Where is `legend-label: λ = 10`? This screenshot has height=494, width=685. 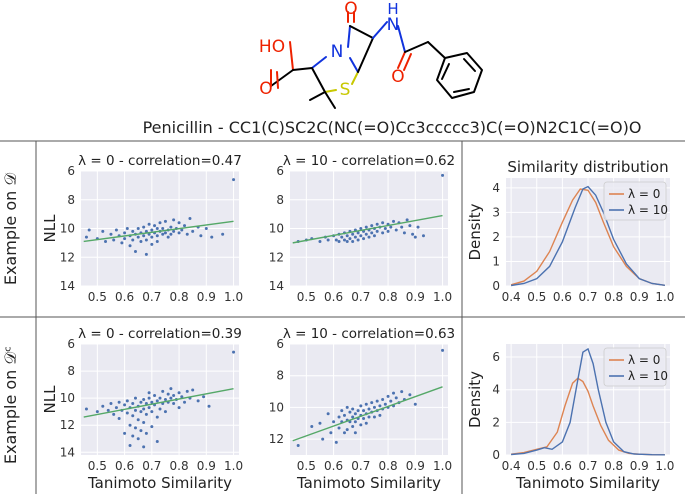 legend-label: λ = 10 is located at coordinates (648, 376).